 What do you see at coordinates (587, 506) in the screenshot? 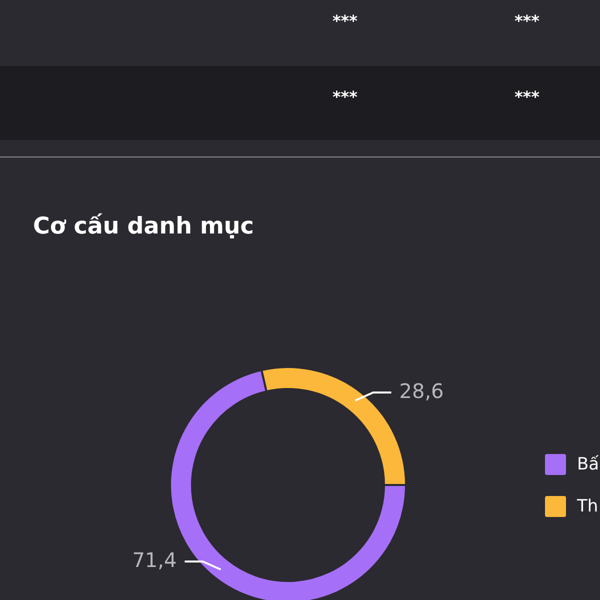
I see `legend-label: Th` at bounding box center [587, 506].